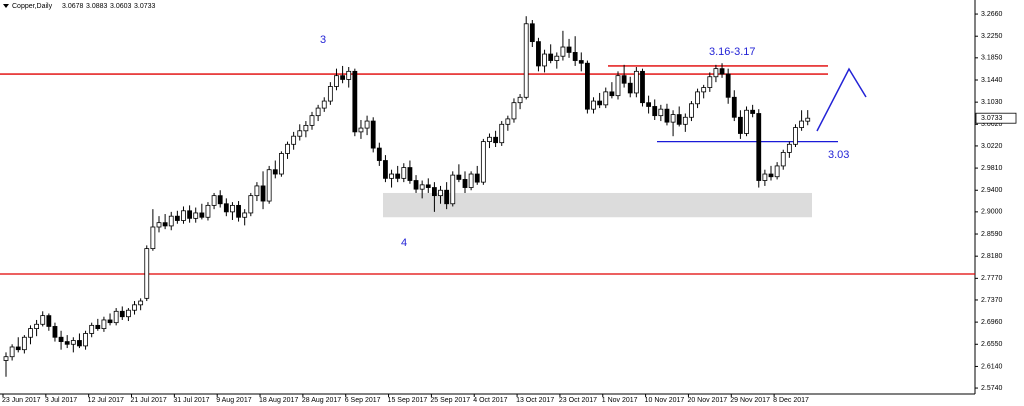 This screenshot has width=1024, height=406. Describe the element at coordinates (992, 322) in the screenshot. I see `y-tick-label: 2.6960` at that location.